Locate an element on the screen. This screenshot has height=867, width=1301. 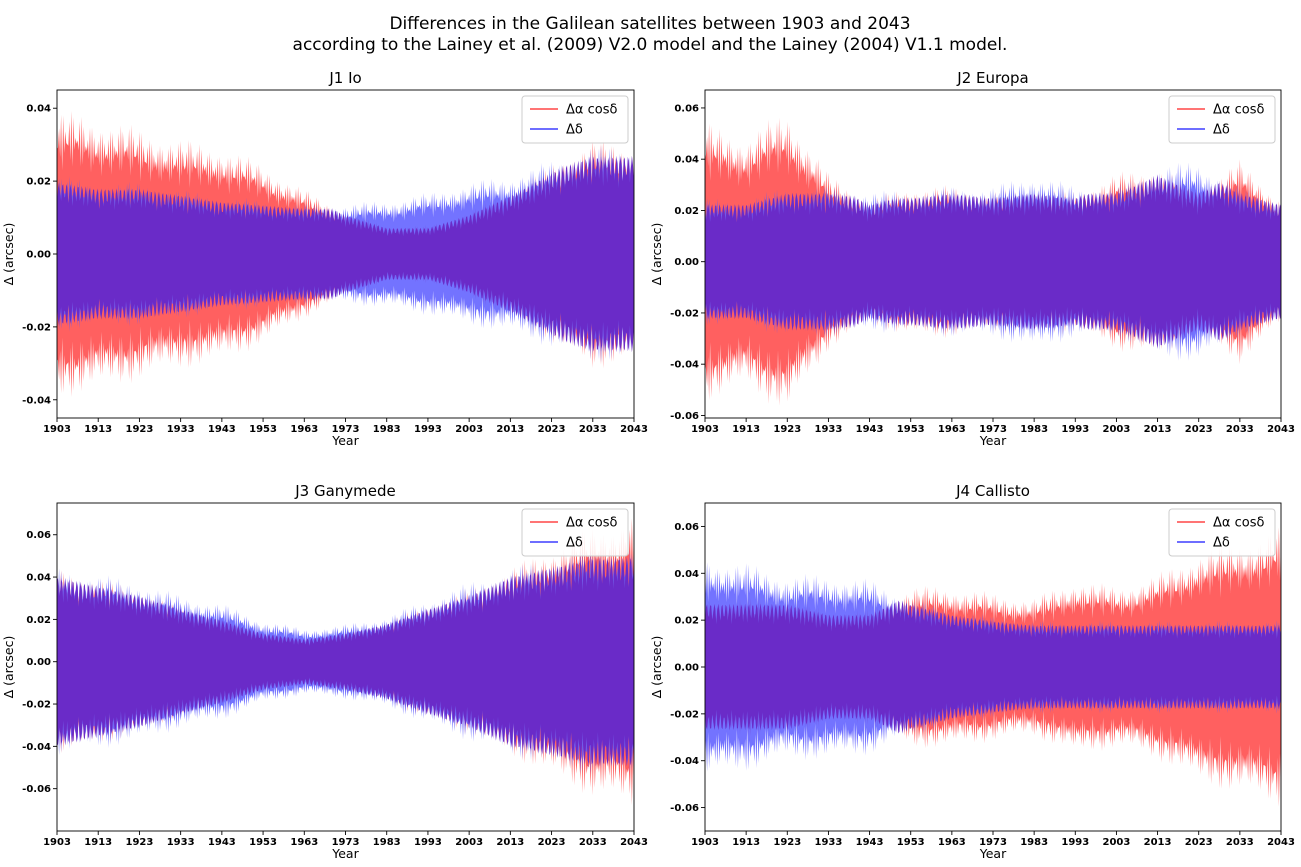
x-tick-label: 1943 is located at coordinates (222, 842).